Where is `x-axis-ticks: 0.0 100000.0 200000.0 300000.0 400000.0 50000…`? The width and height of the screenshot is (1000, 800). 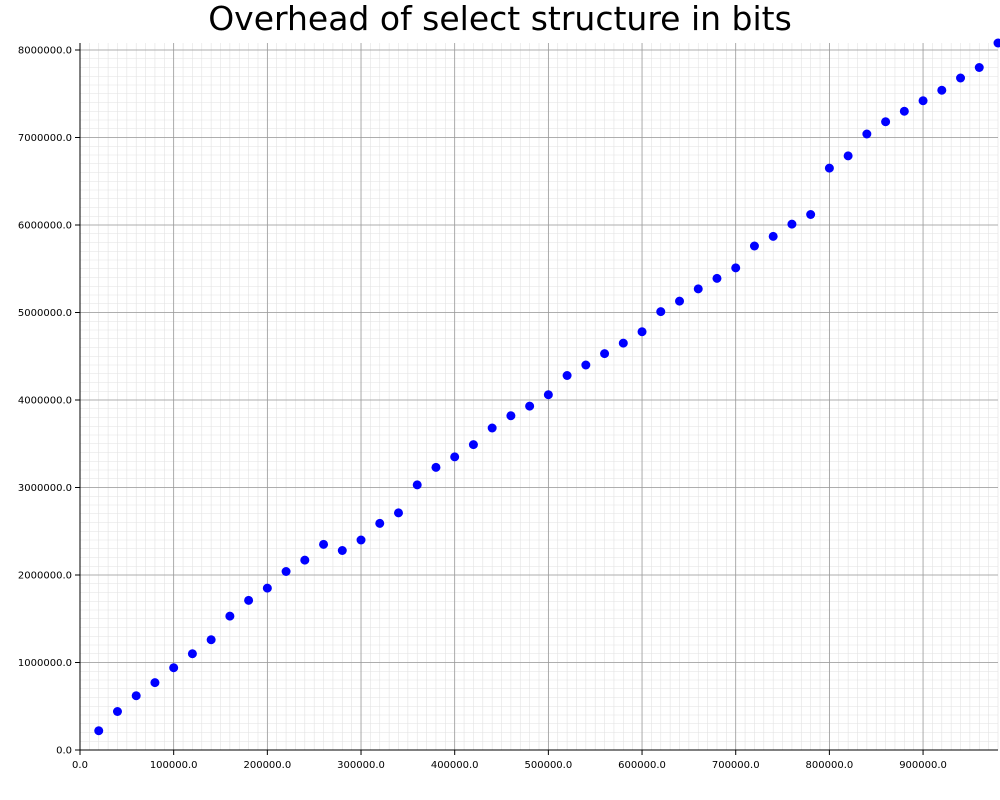 x-axis-ticks: 0.0 100000.0 200000.0 300000.0 400000.0 50000… is located at coordinates (509, 760).